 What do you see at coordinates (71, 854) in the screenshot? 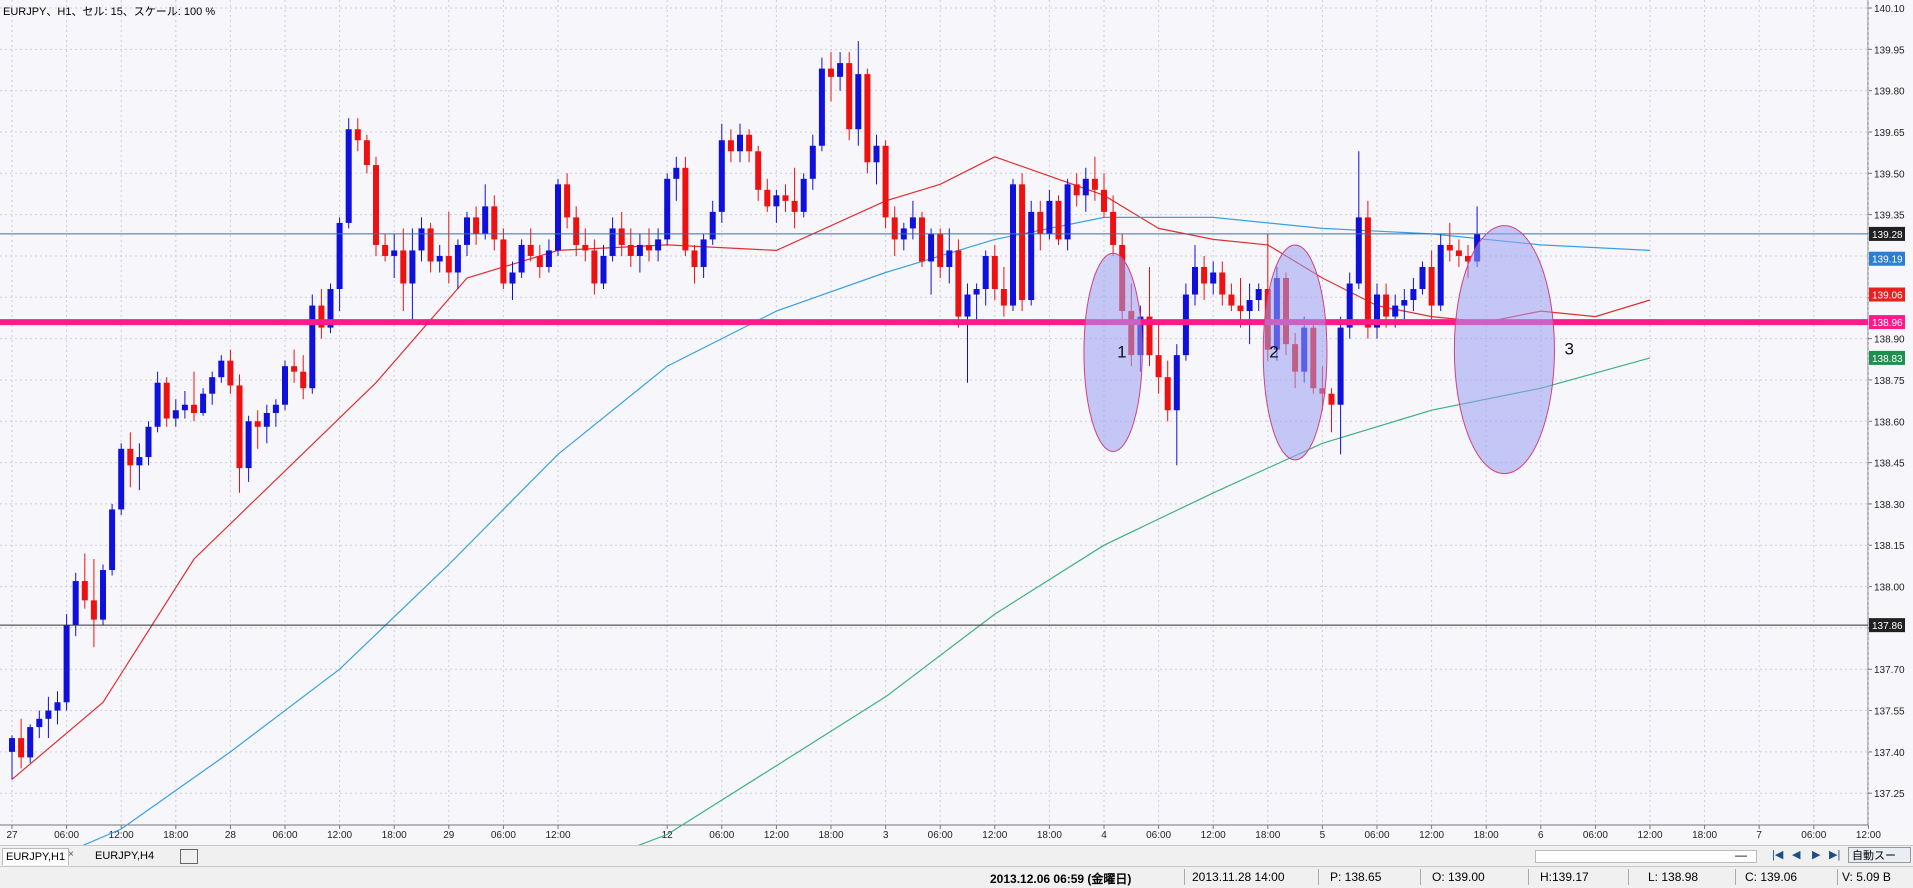
I see `close-icon: ×` at bounding box center [71, 854].